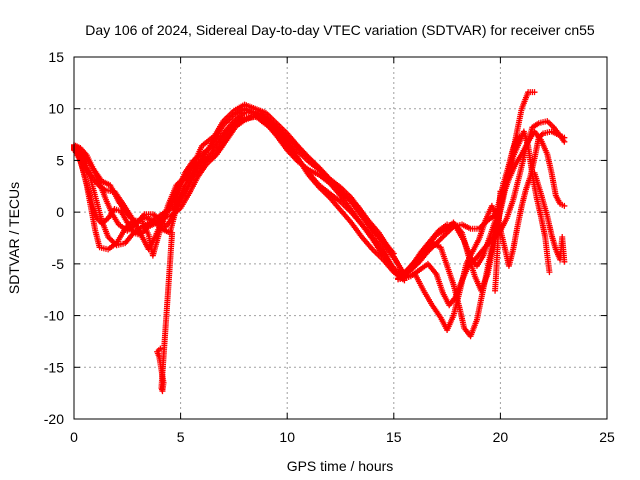  What do you see at coordinates (54, 419) in the screenshot?
I see `y-tick-label: -20` at bounding box center [54, 419].